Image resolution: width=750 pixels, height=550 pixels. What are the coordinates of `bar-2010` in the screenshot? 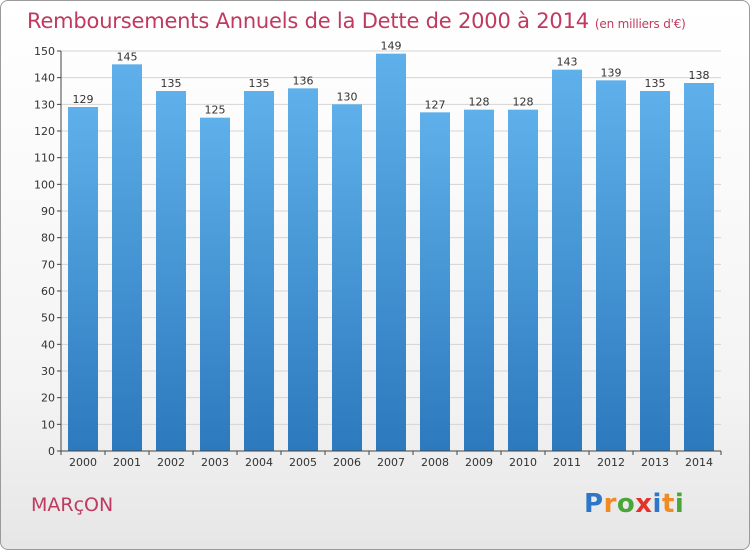 It's located at (523, 280).